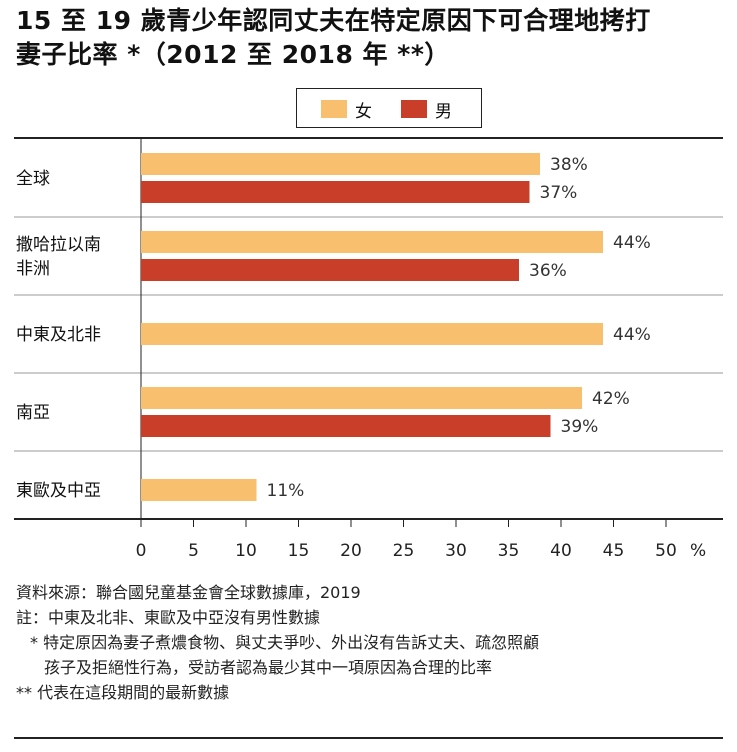 Image resolution: width=737 pixels, height=752 pixels. What do you see at coordinates (559, 193) in the screenshot?
I see `value-label: 37%` at bounding box center [559, 193].